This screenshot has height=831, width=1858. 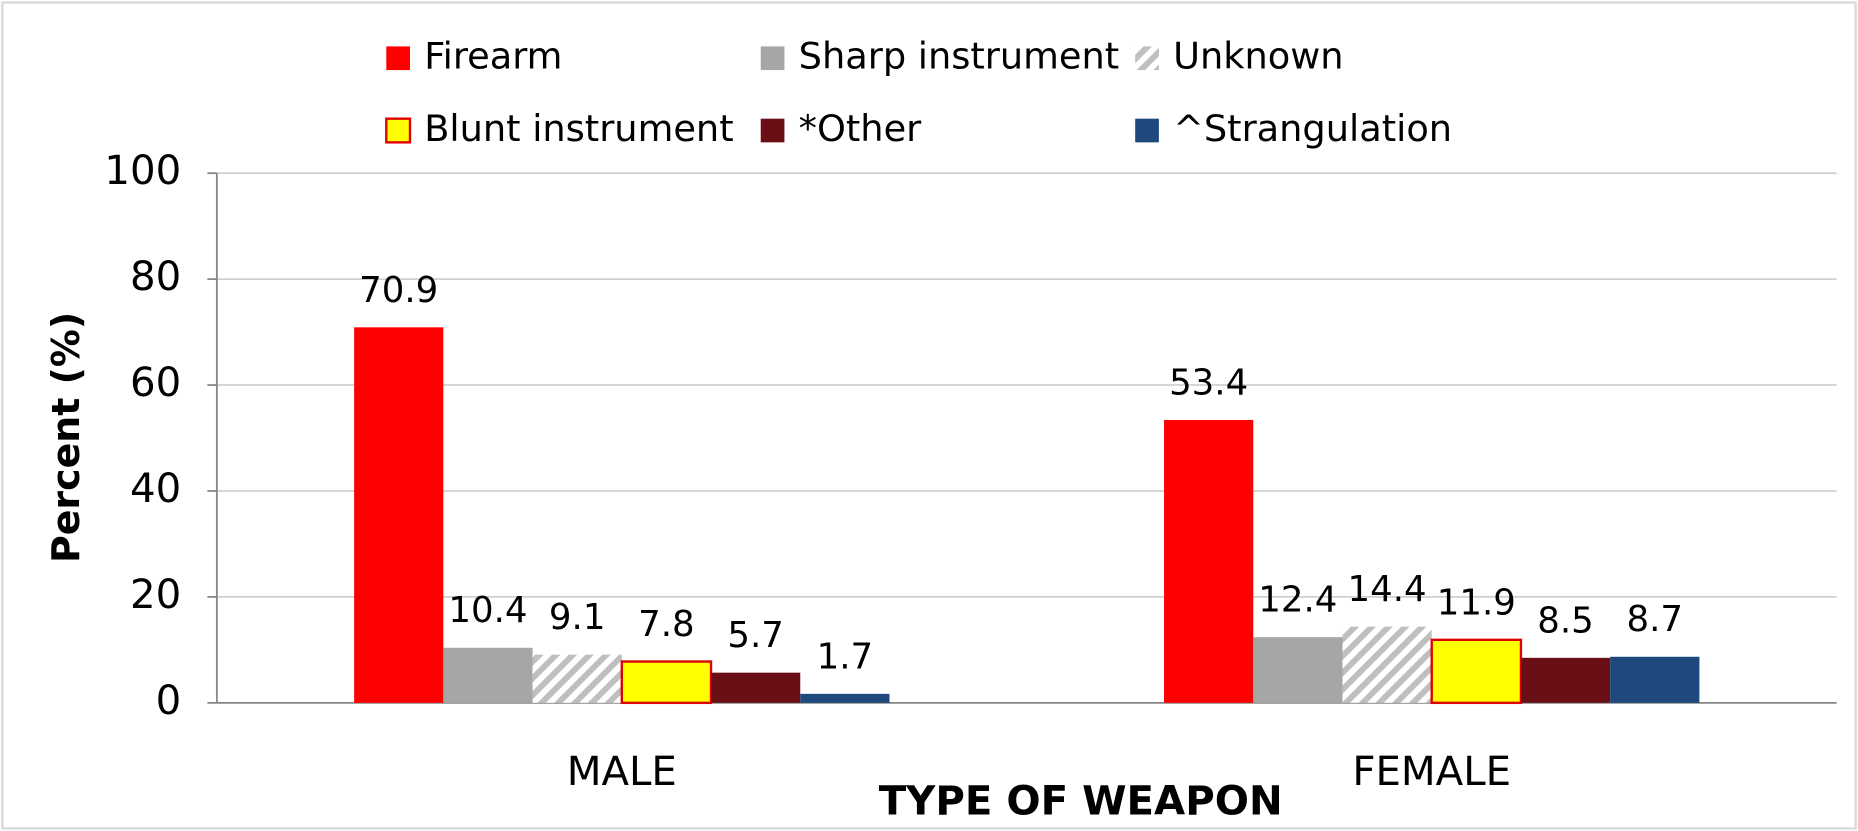 I want to click on y-axis-title: Percent (%), so click(x=66, y=437).